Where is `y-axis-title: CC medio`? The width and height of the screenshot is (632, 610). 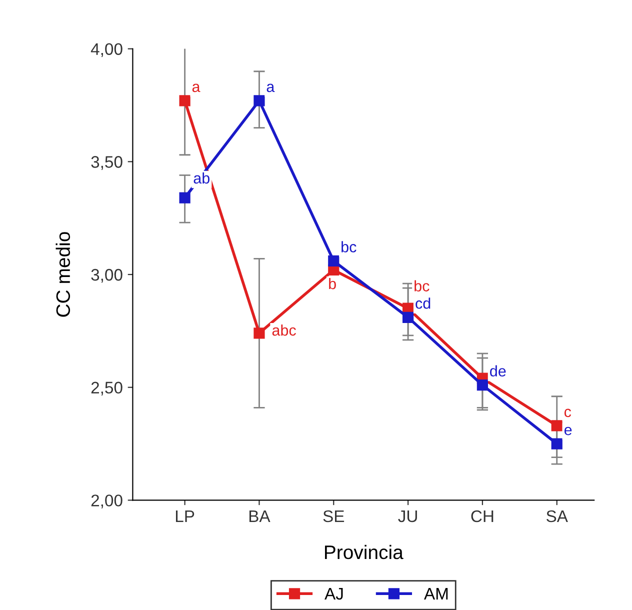 y-axis-title: CC medio is located at coordinates (63, 274).